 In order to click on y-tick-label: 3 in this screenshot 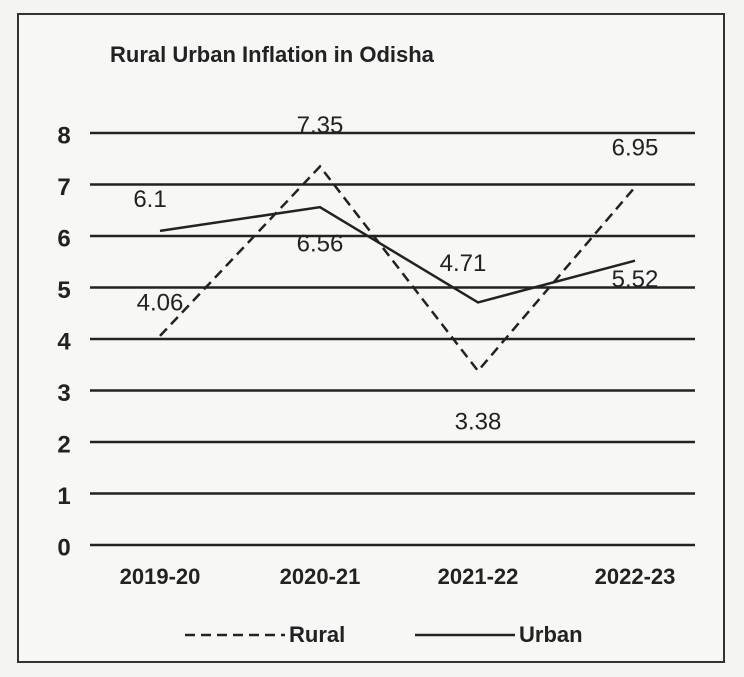, I will do `click(63, 393)`.